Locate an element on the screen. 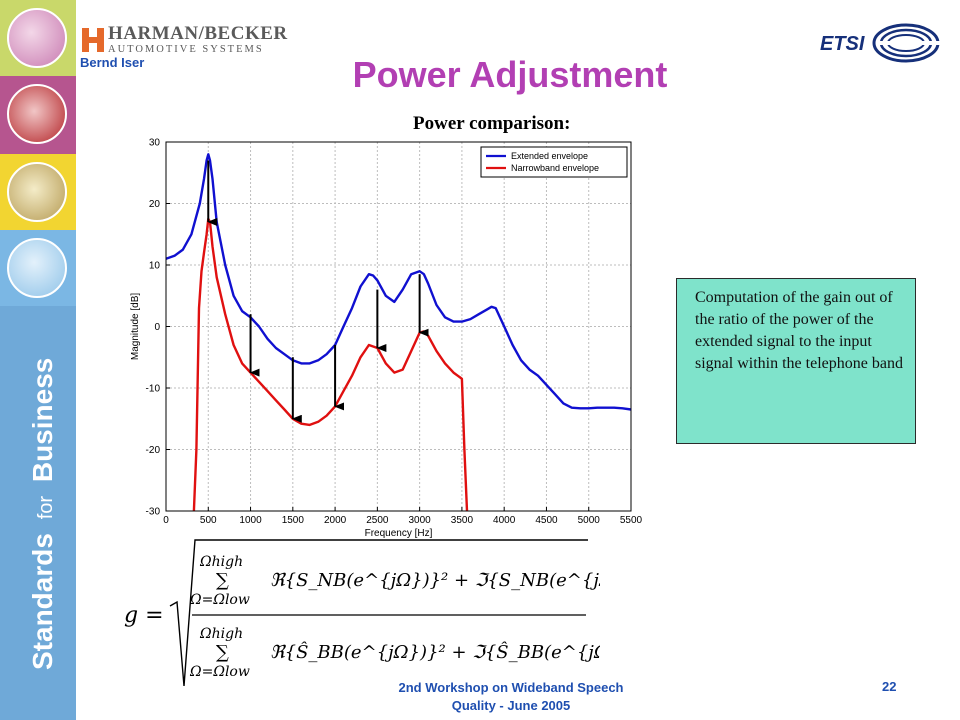 This screenshot has height=720, width=960. denominator-lower-limit: Ω=Ωlow is located at coordinates (219, 672).